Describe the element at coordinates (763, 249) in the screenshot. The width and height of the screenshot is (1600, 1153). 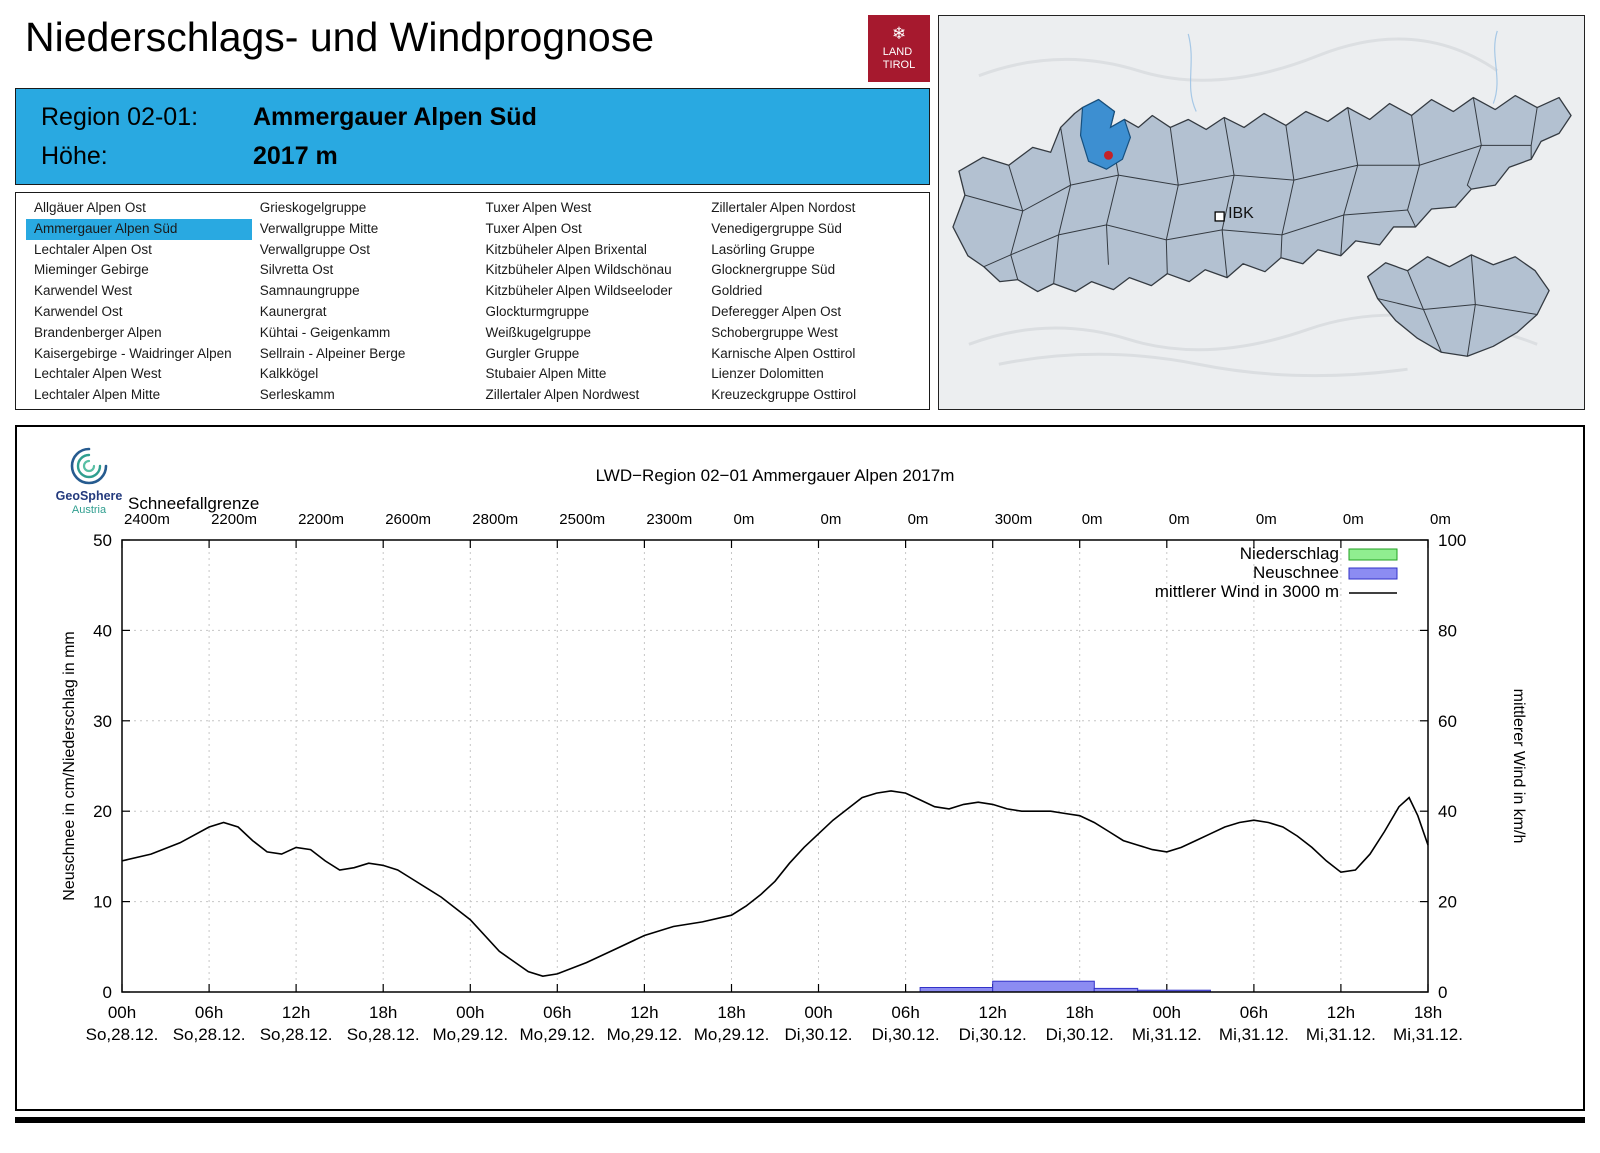
I see `region-list-item: Lasörling Gruppe` at that location.